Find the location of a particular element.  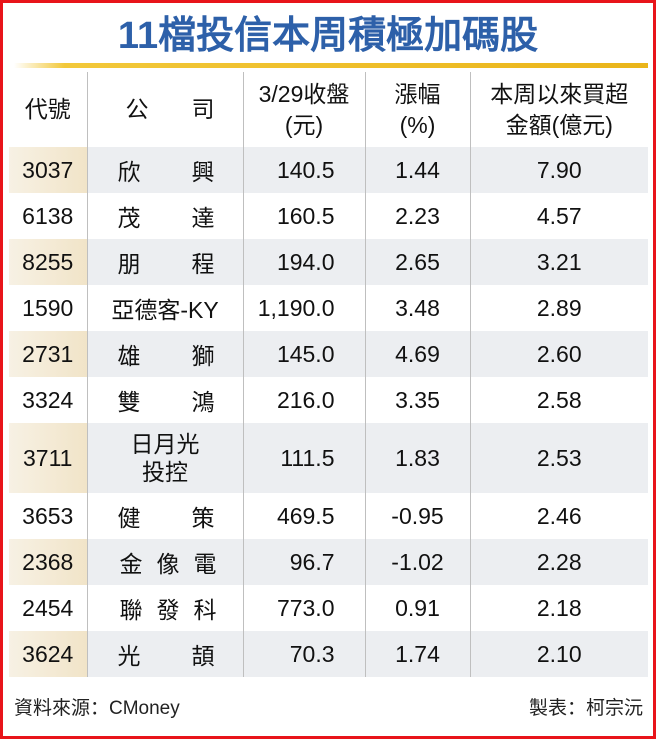

close-cell: 145.0 is located at coordinates (303, 354).